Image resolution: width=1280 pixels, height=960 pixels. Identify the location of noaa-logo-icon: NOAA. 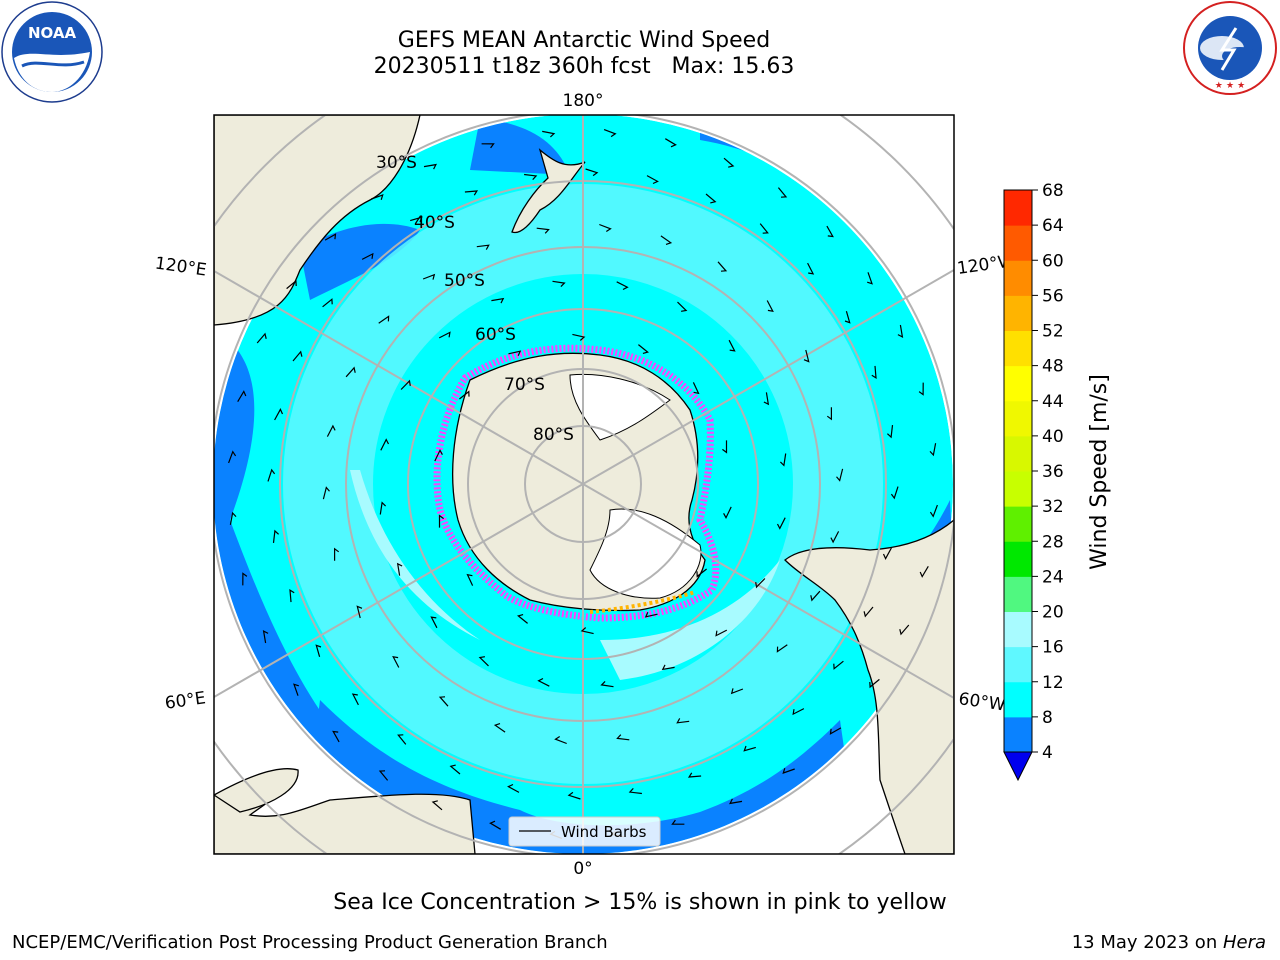
(52, 52).